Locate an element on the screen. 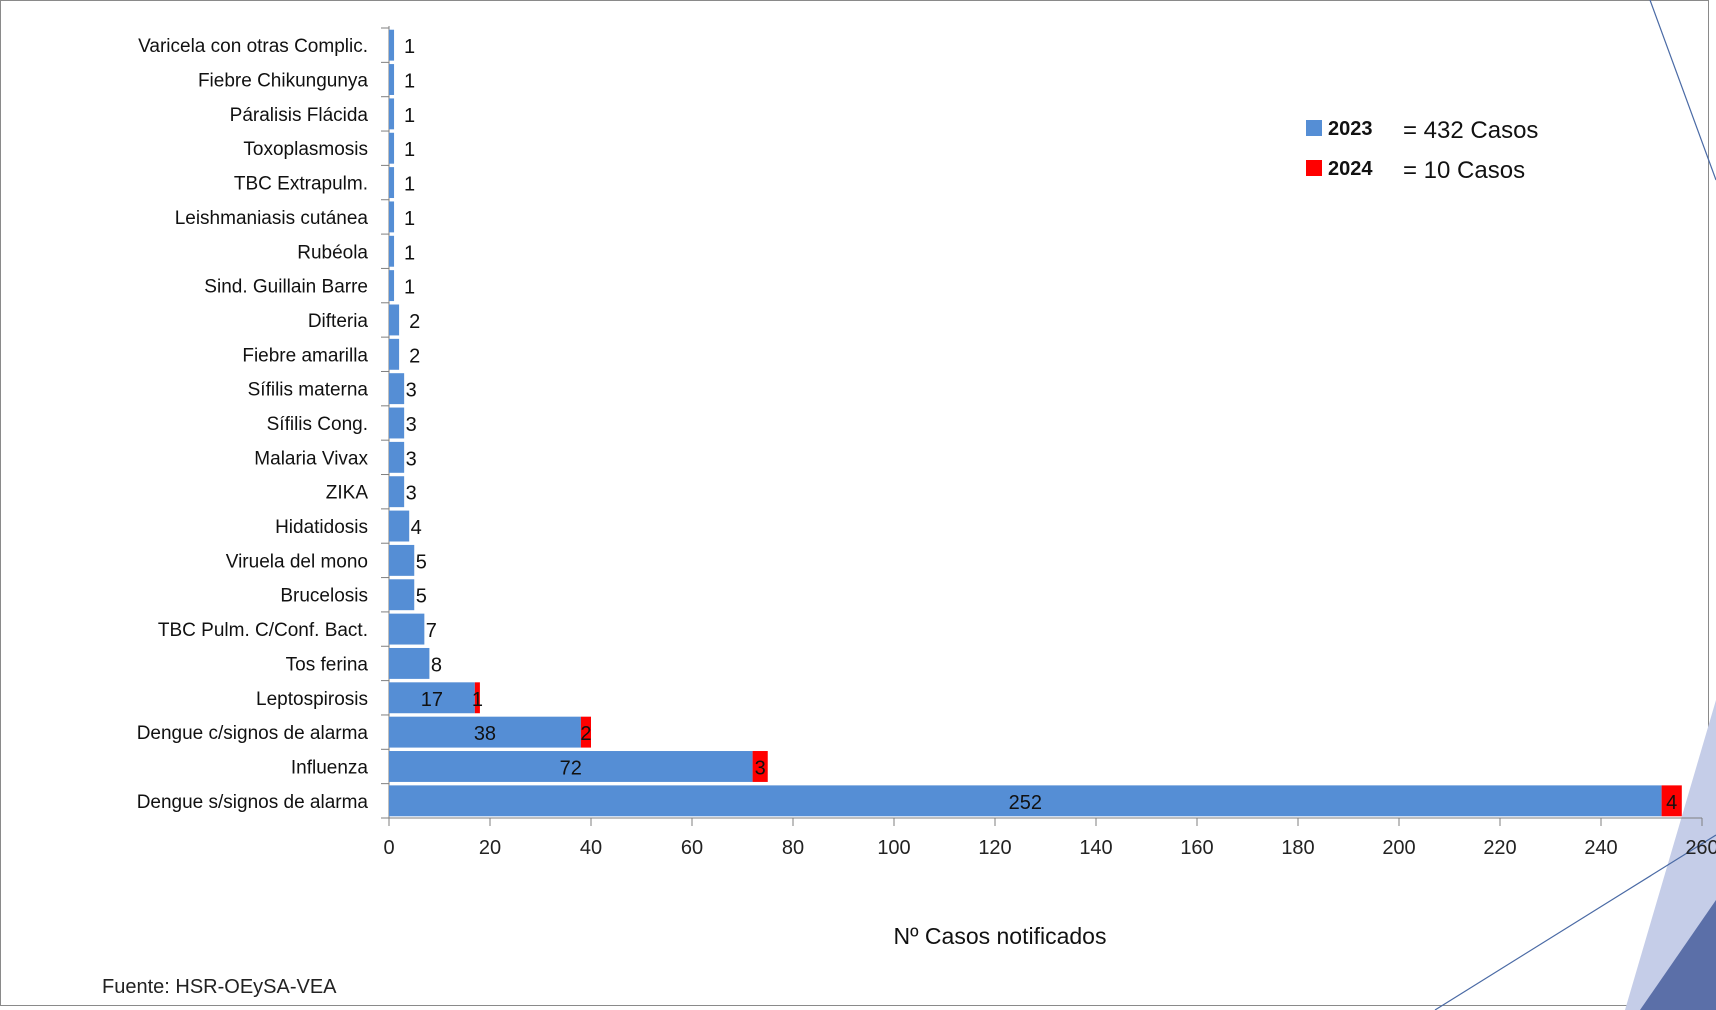  x-tick-label: 160 is located at coordinates (1196, 848).